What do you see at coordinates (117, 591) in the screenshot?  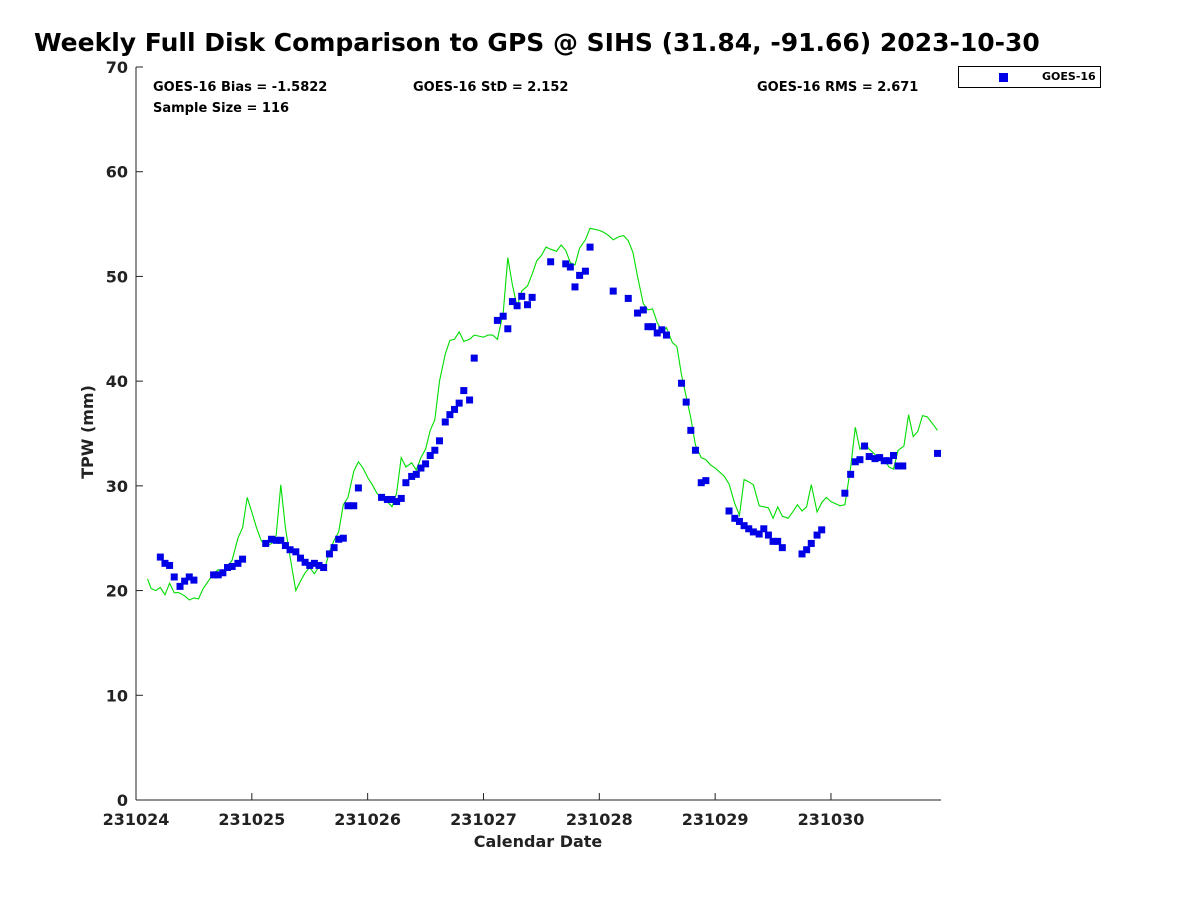 I see `y-tick-label: 20` at bounding box center [117, 591].